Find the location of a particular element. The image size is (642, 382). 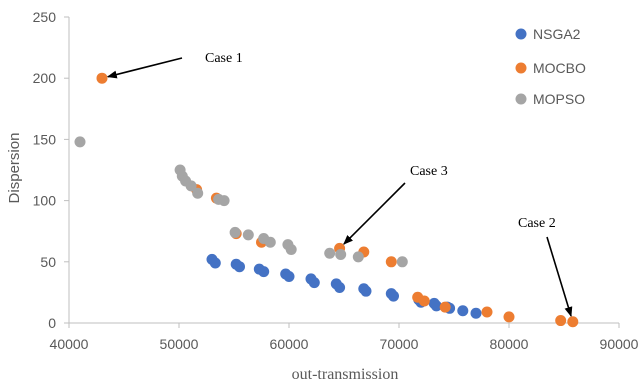

y-tick-label: 100 is located at coordinates (45, 201).